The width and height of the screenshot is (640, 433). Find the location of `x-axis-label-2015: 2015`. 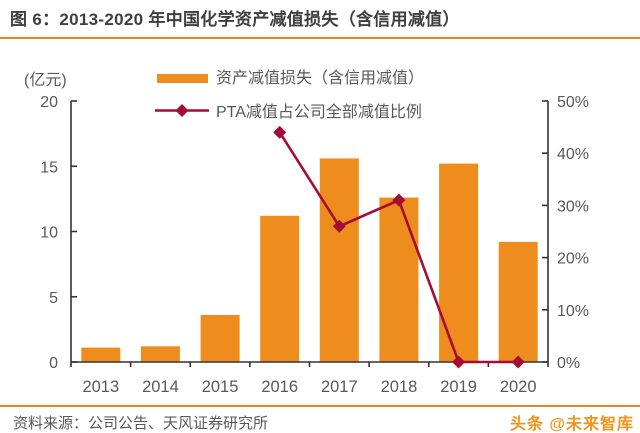

x-axis-label-2015: 2015 is located at coordinates (220, 387).